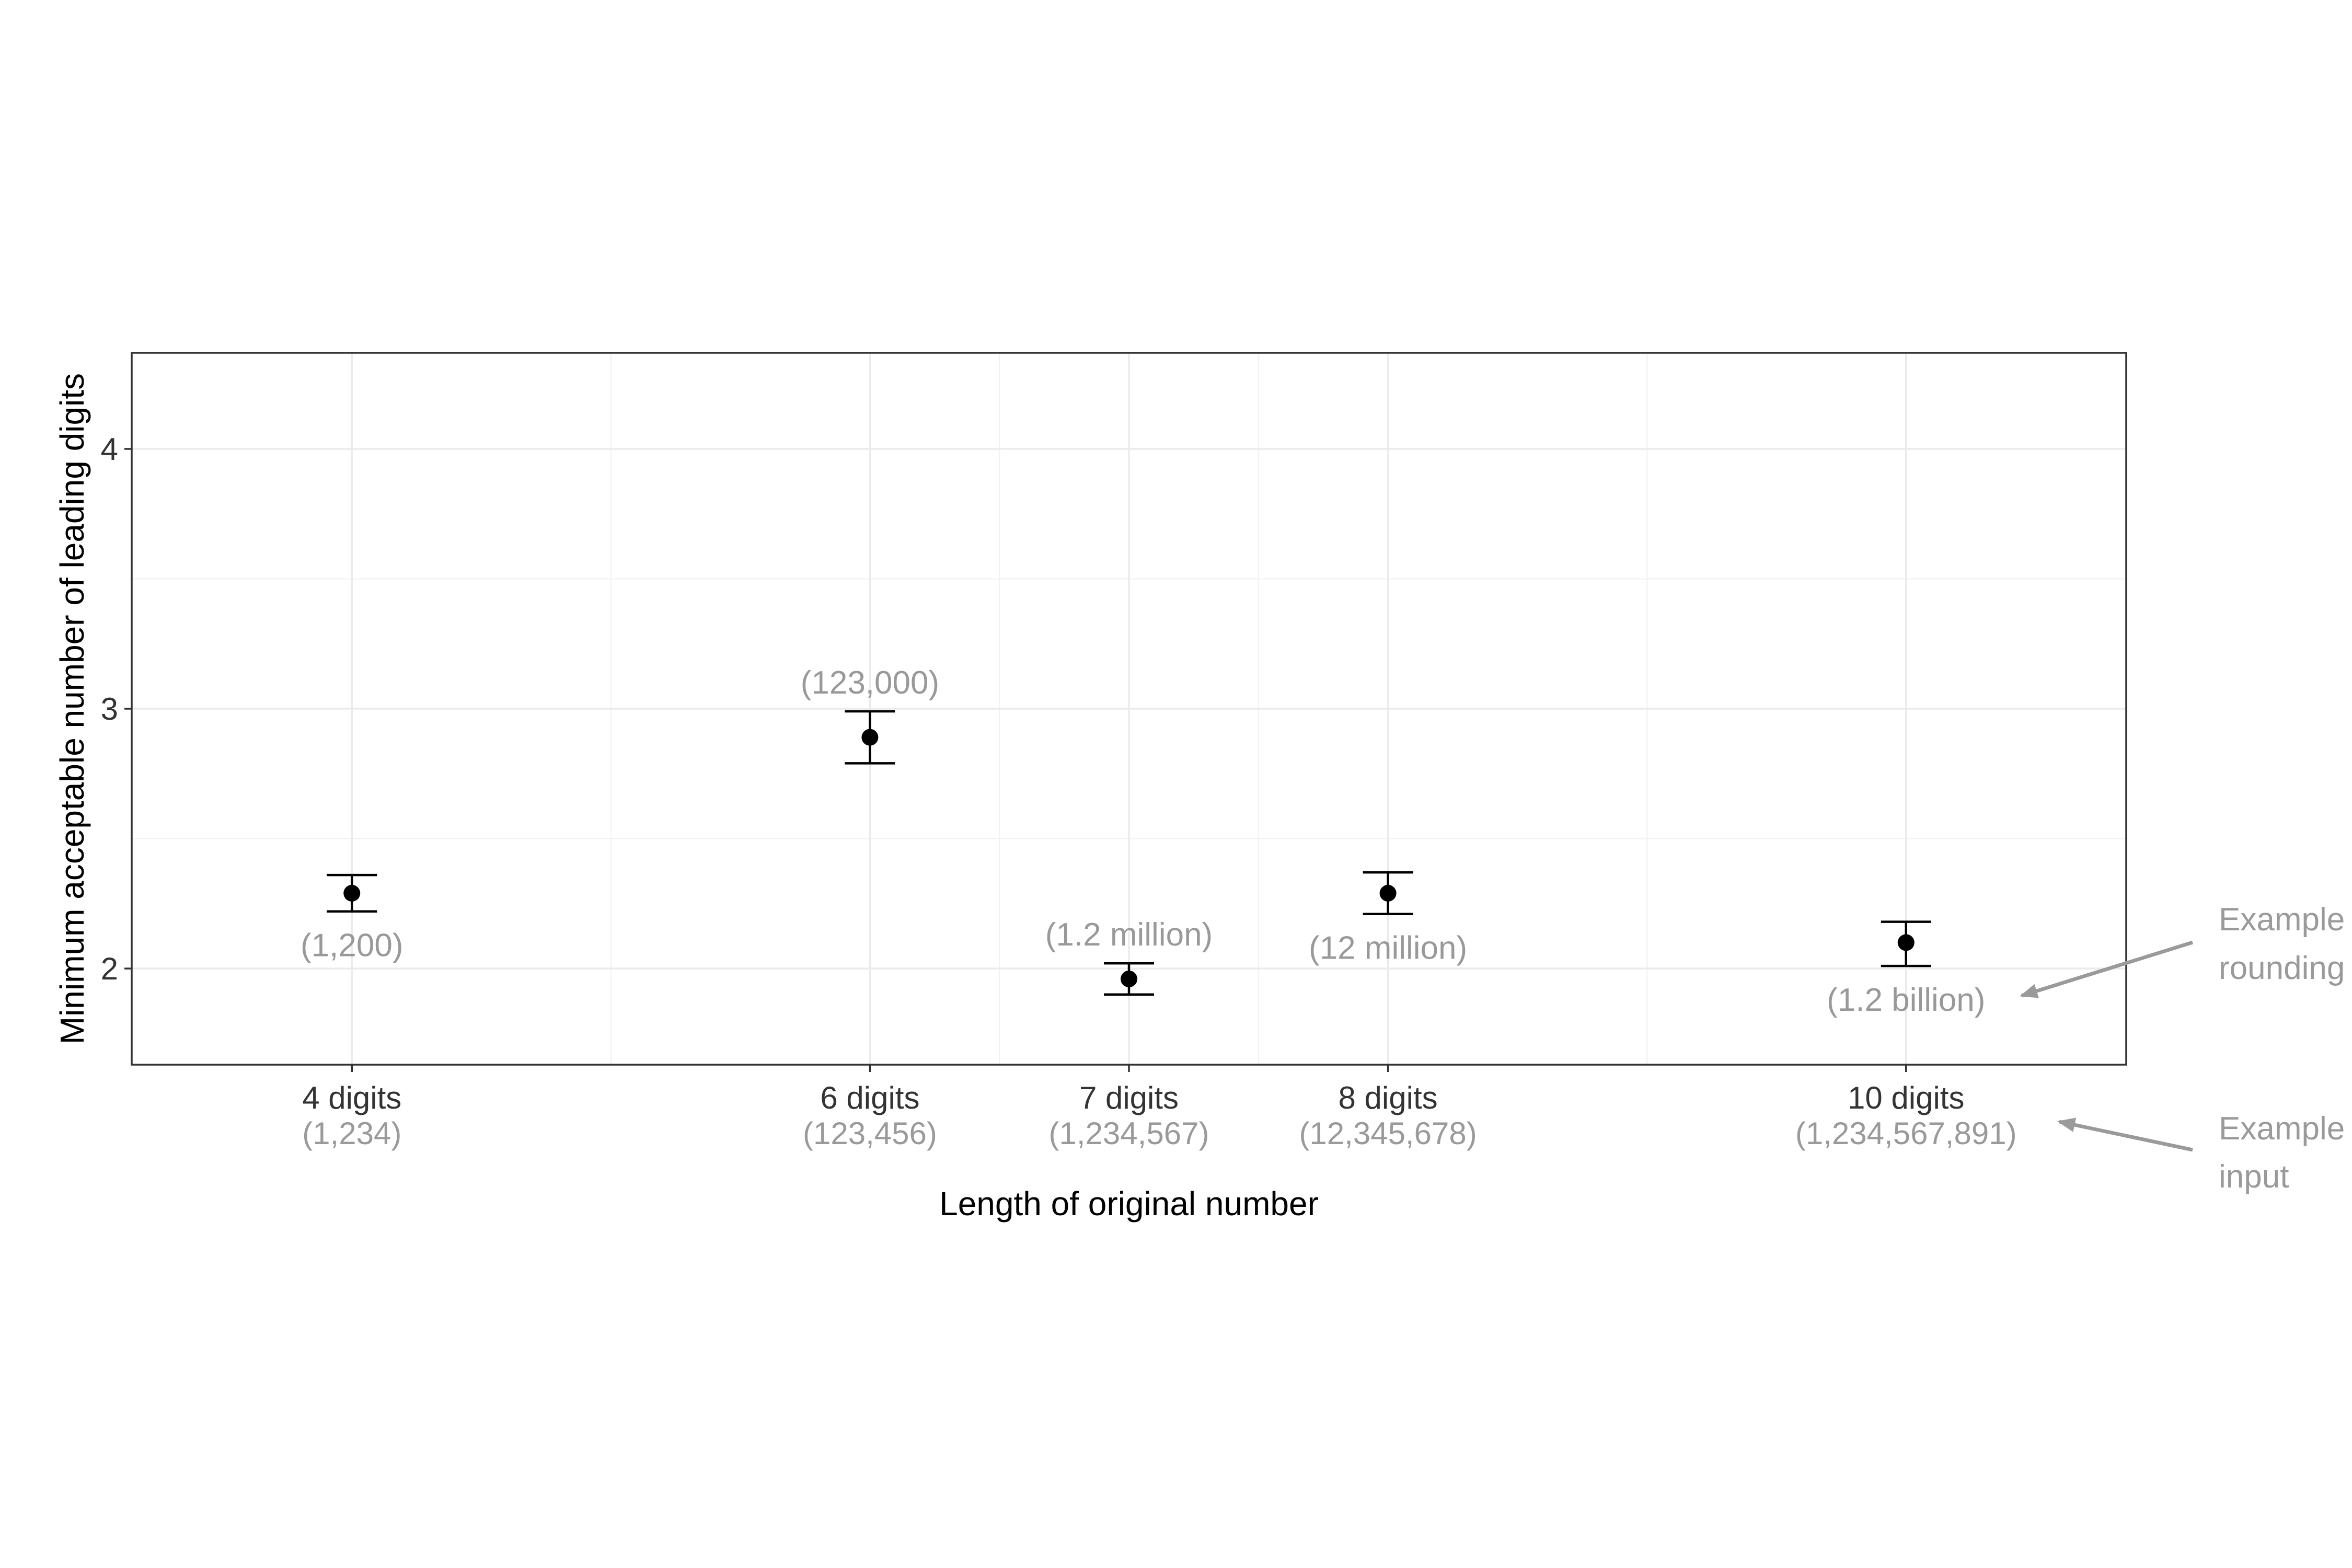  I want to click on annotation-input-arrow, so click(2125, 1134).